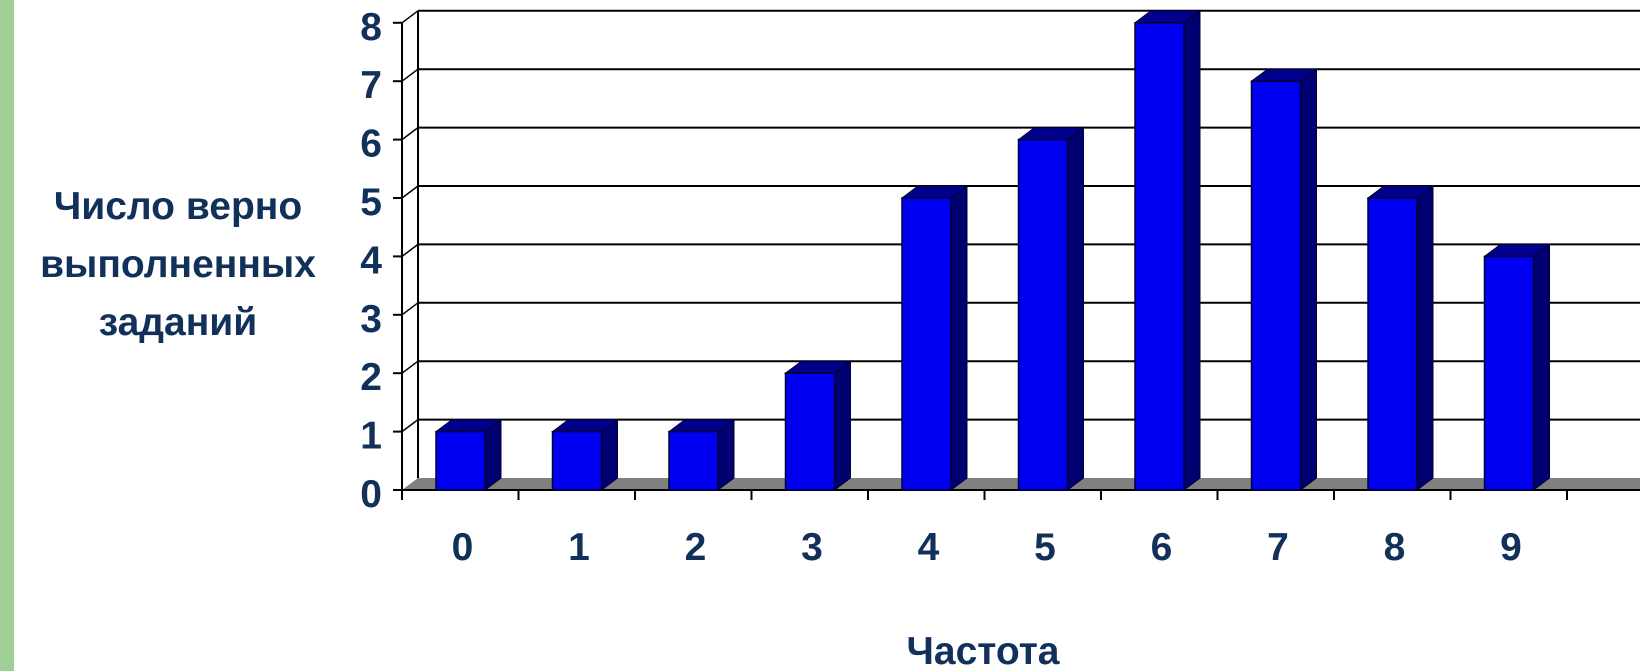 This screenshot has width=1640, height=671. What do you see at coordinates (812, 547) in the screenshot?
I see `x-tick-label: 3` at bounding box center [812, 547].